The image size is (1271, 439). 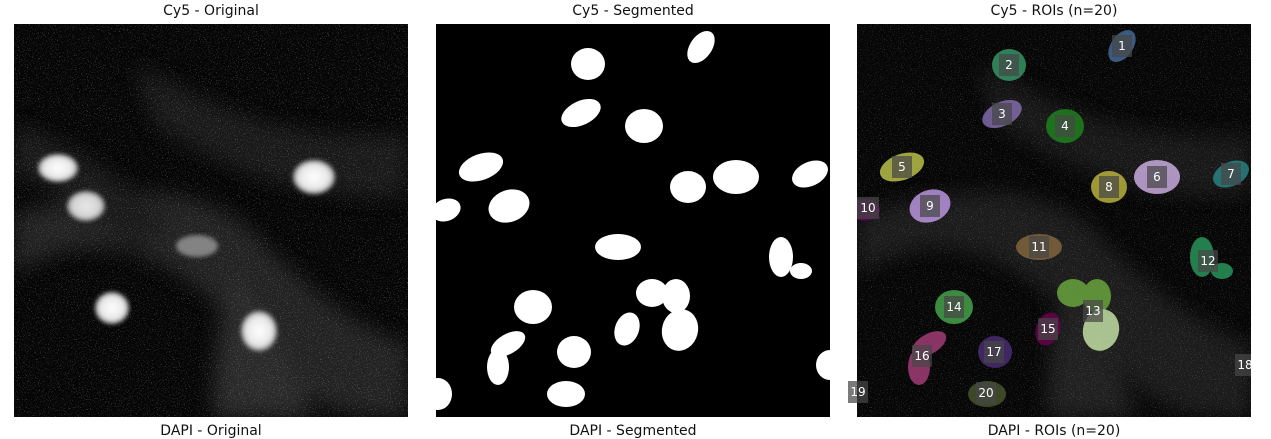 I want to click on bottom-title-dapi-rois: DAPI - ROIs (n=20), so click(x=1054, y=431).